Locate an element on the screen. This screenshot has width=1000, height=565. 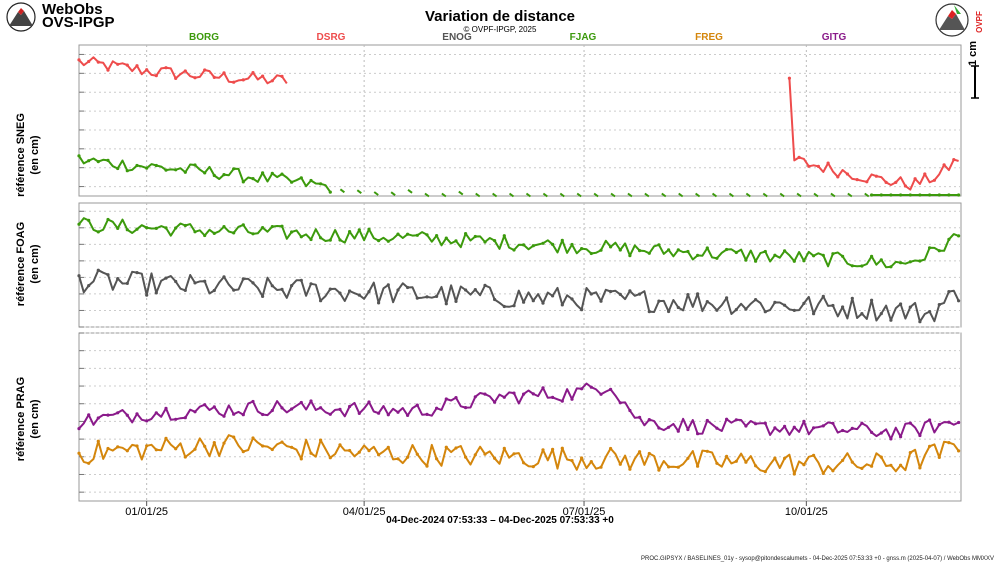
xtick-label-2: 07/01/25 is located at coordinates (584, 512).